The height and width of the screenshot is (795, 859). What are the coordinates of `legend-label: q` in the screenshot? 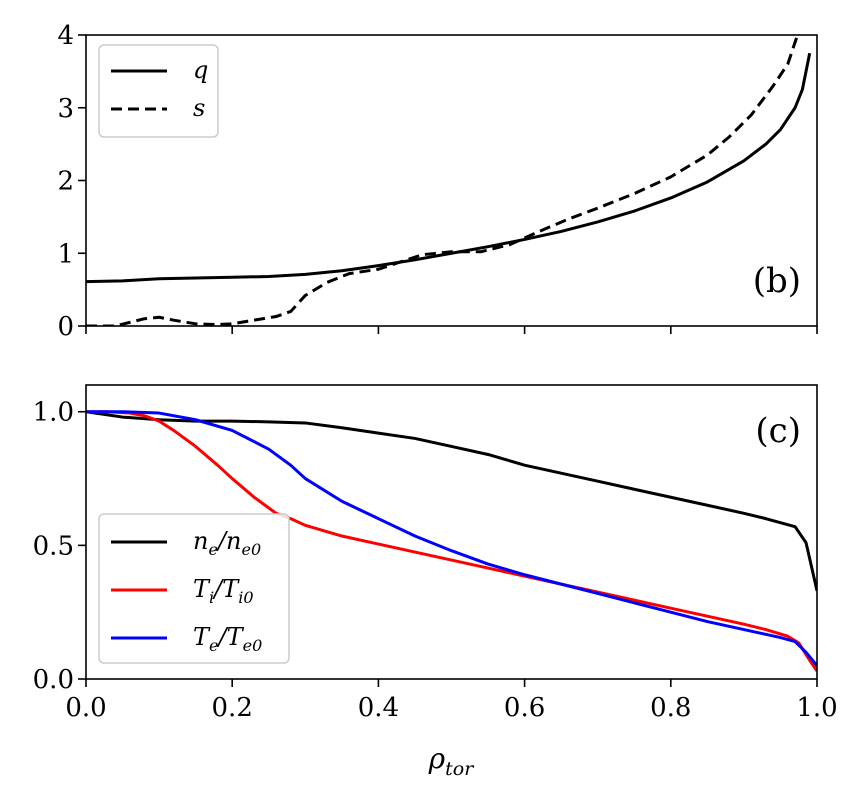 It's located at (200, 70).